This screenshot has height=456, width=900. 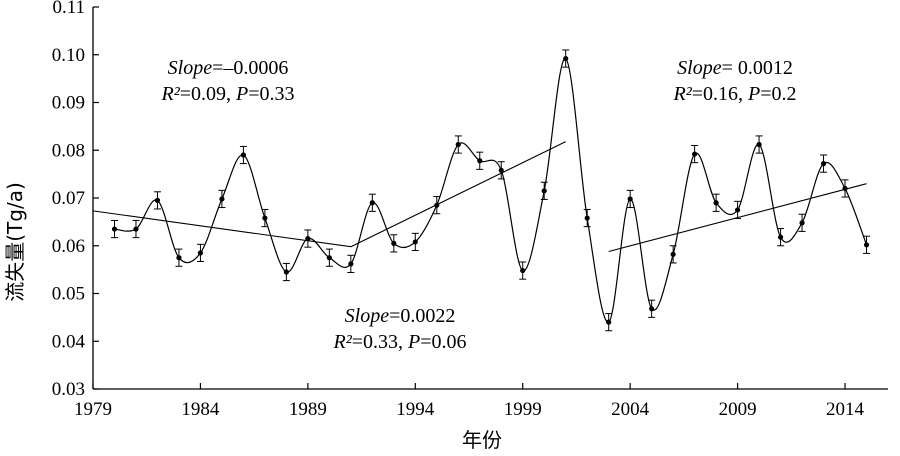 I want to click on data-point-1991, so click(x=351, y=264).